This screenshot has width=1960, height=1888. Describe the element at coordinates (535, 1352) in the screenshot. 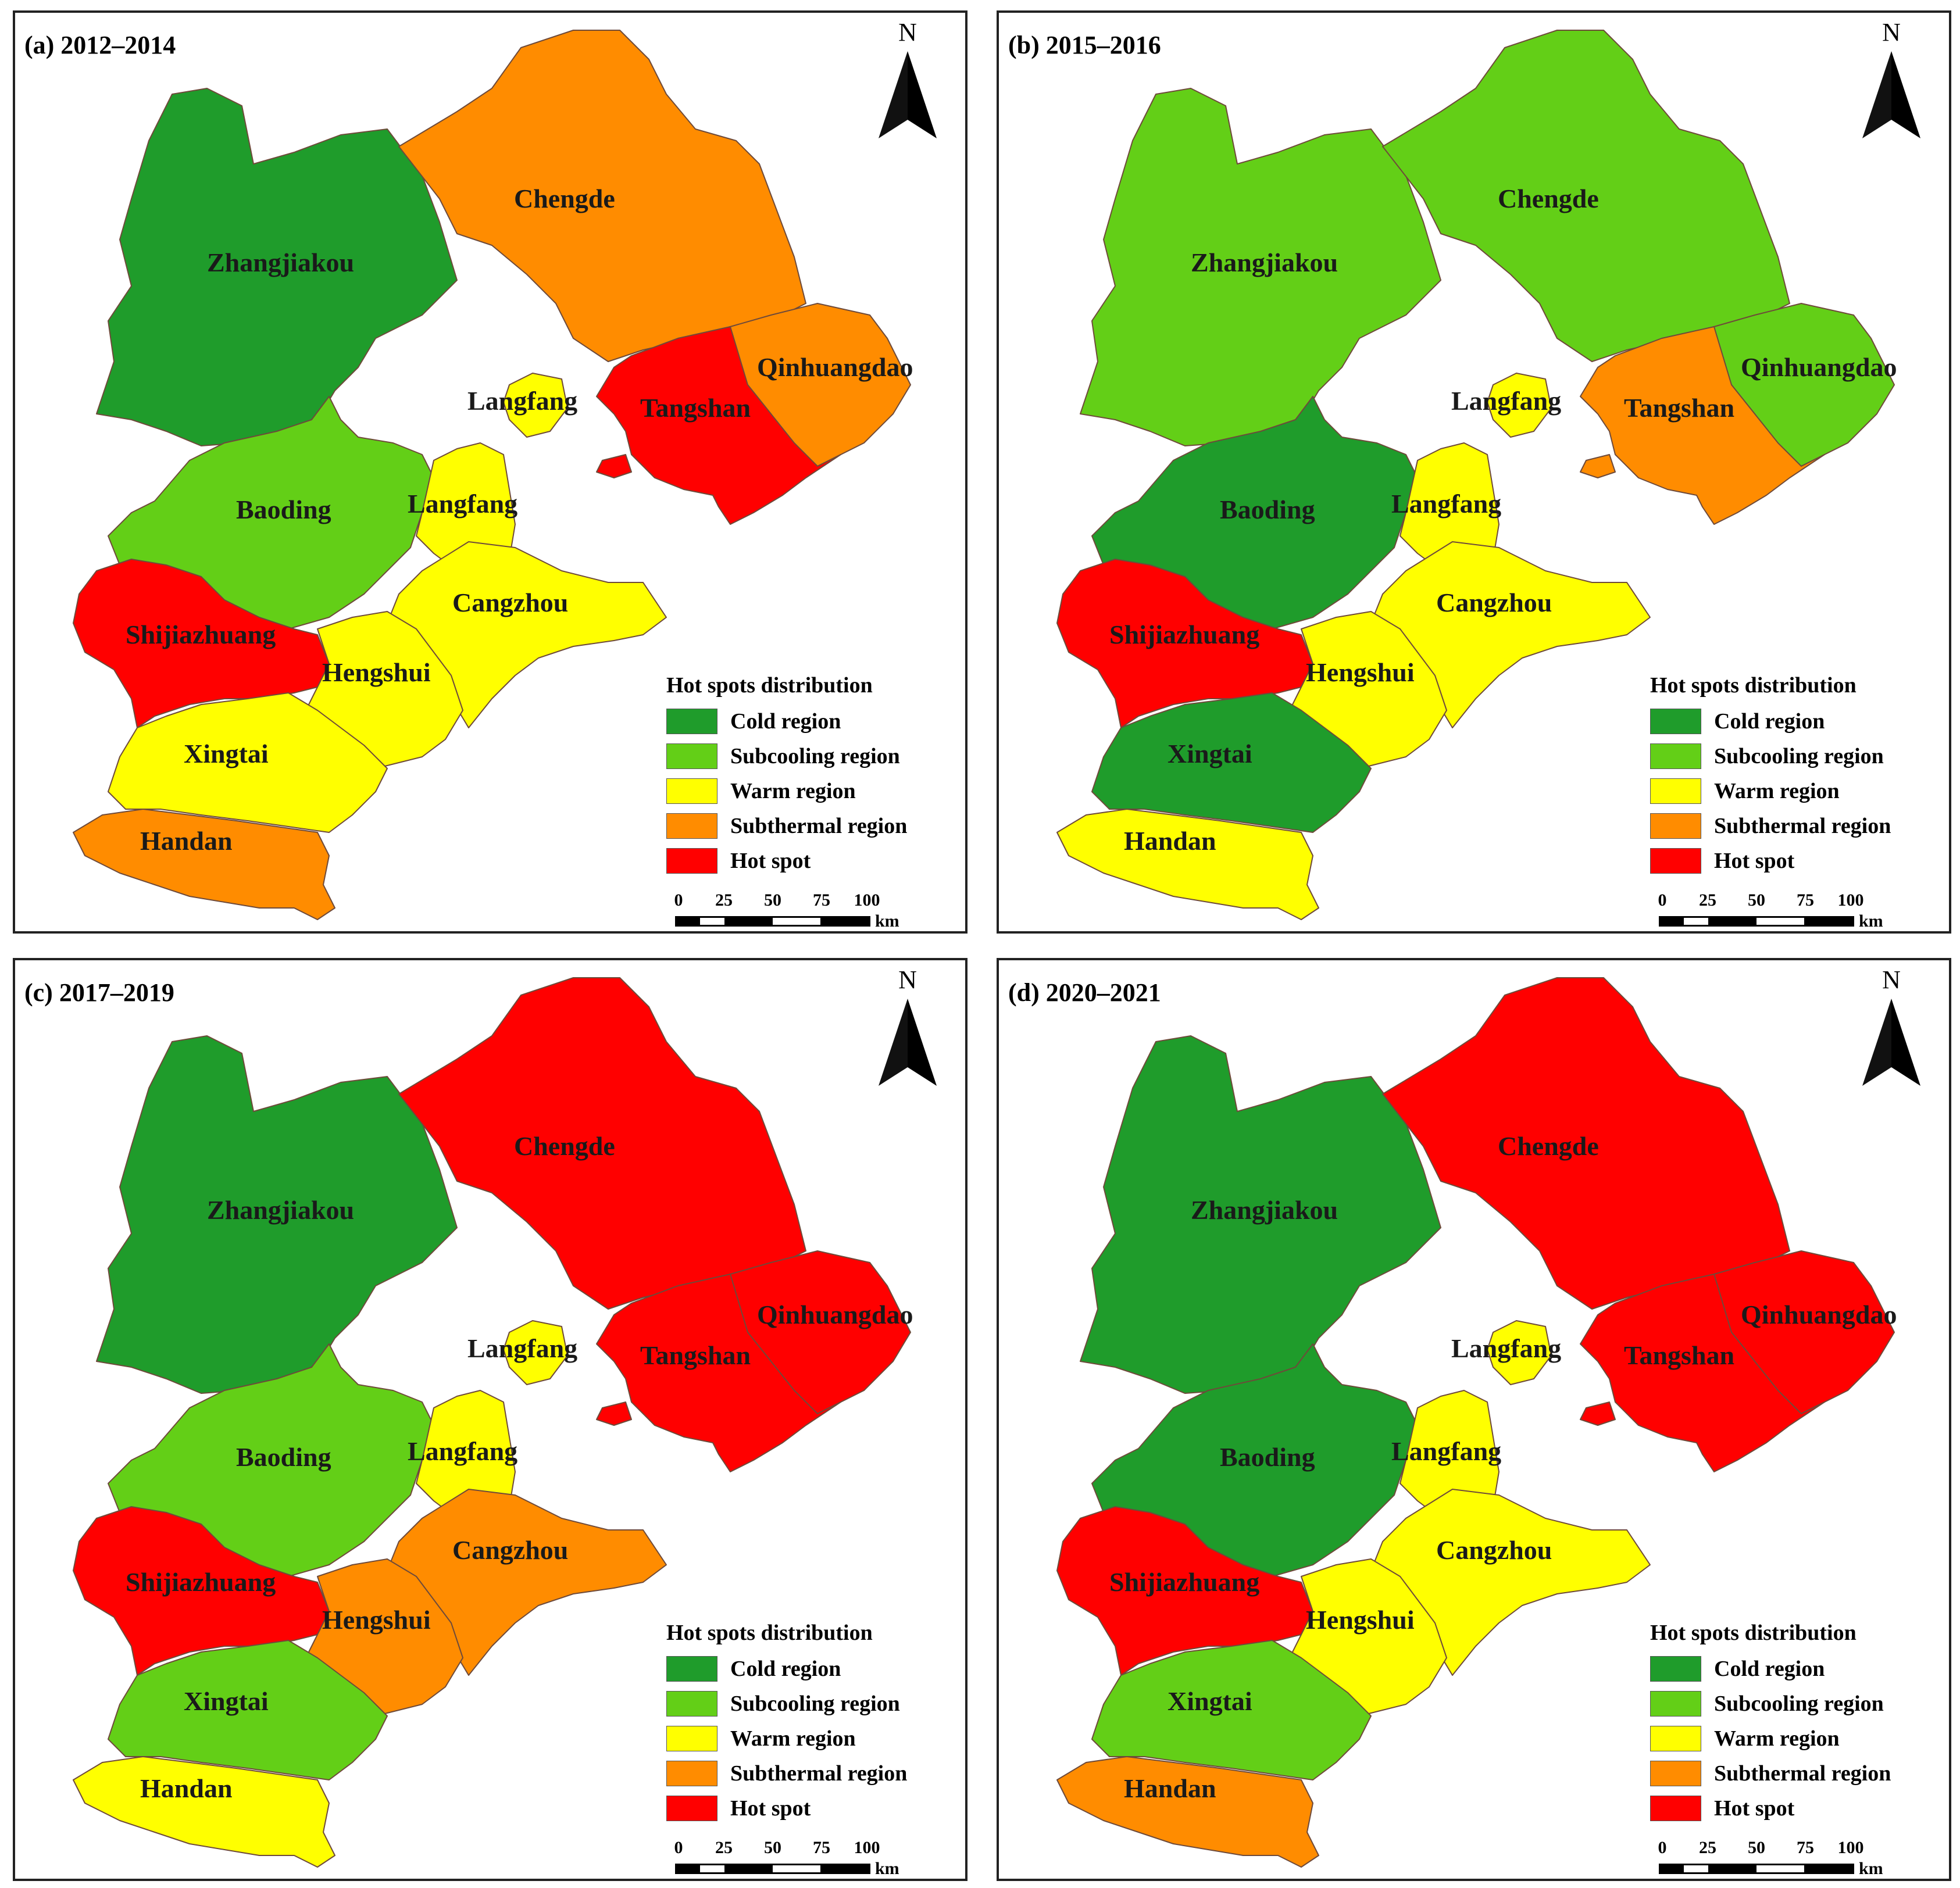

I see `region-langfang-north` at that location.